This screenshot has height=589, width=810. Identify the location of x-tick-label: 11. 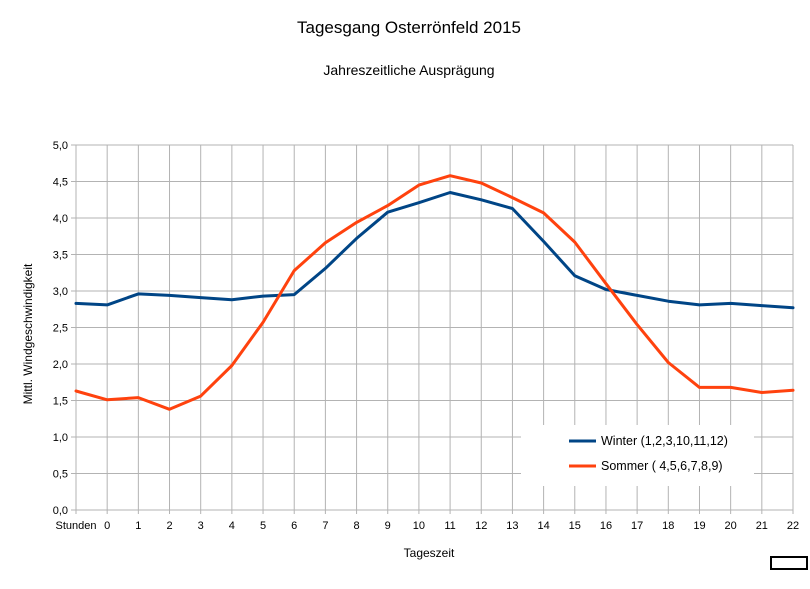
(449, 526).